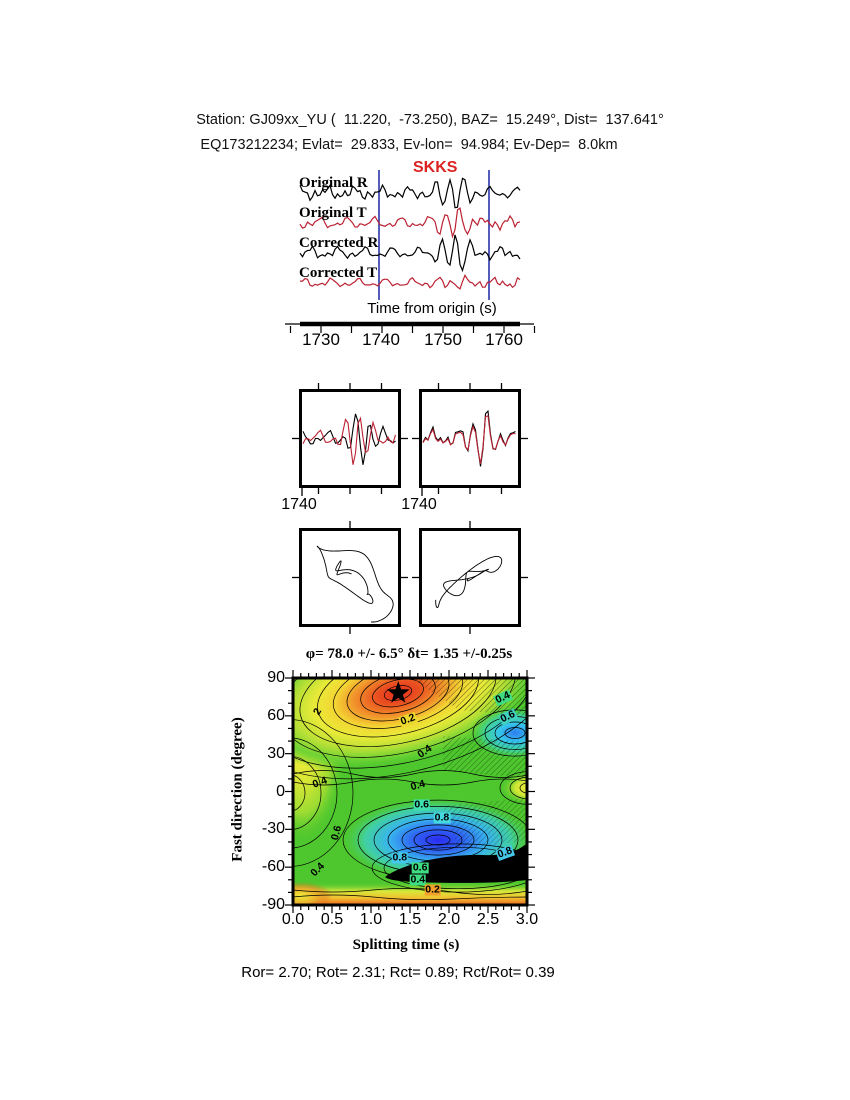 The image size is (850, 1100). What do you see at coordinates (410, 439) in the screenshot?
I see `windowed-waveform-panels` at bounding box center [410, 439].